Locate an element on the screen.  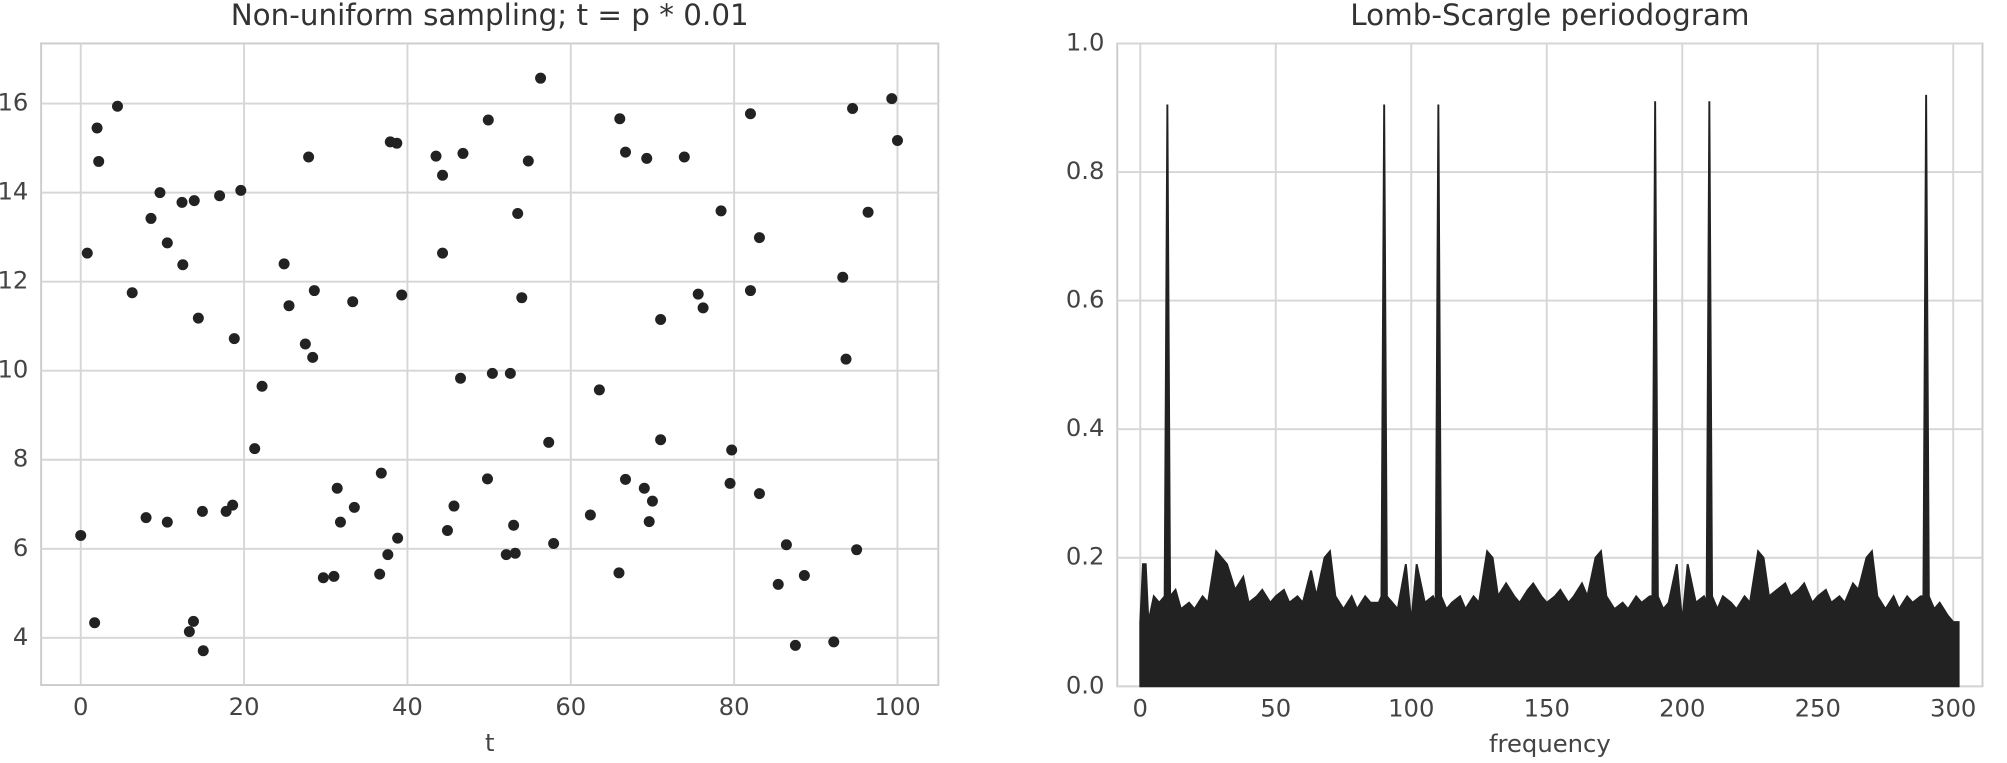
x-tick-label: 40 is located at coordinates (407, 706).